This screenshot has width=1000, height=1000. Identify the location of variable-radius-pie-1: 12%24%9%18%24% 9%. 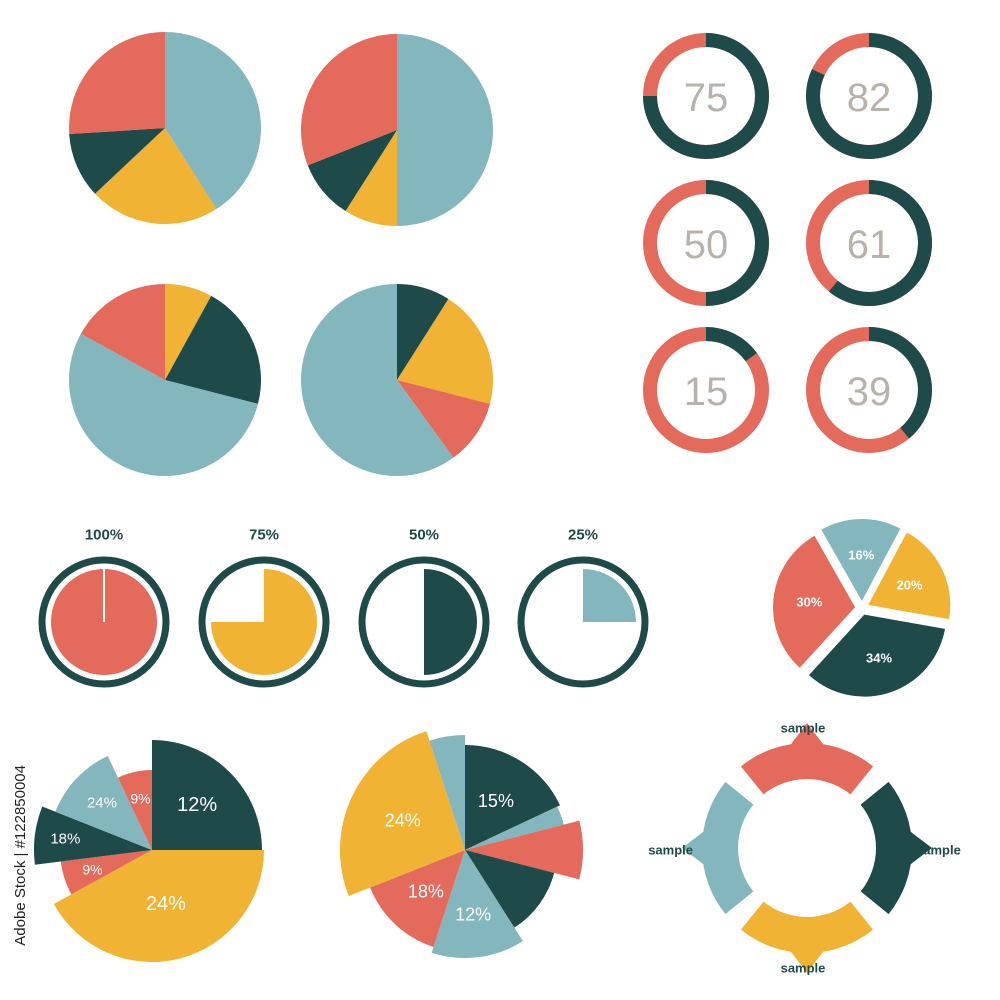
(148, 851).